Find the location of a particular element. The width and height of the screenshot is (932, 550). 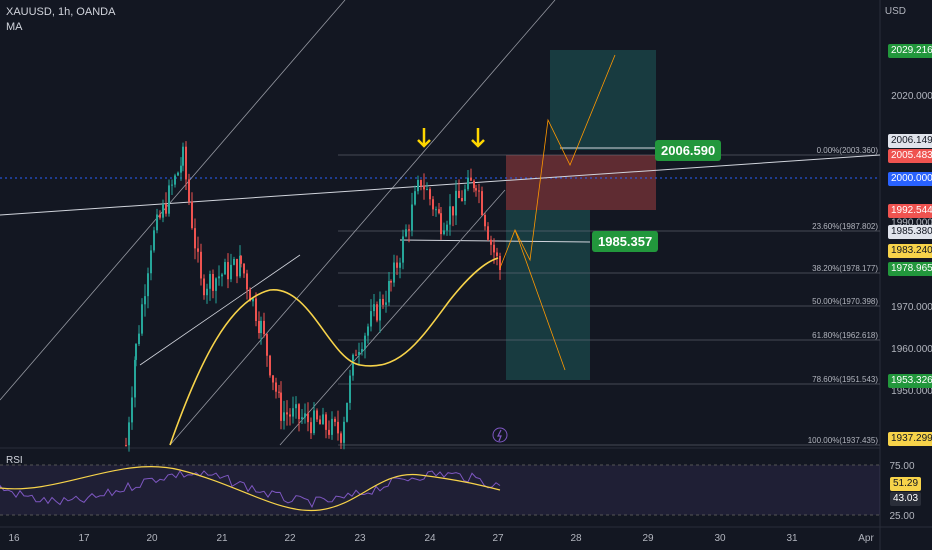

currency-label: USD is located at coordinates (895, 11).